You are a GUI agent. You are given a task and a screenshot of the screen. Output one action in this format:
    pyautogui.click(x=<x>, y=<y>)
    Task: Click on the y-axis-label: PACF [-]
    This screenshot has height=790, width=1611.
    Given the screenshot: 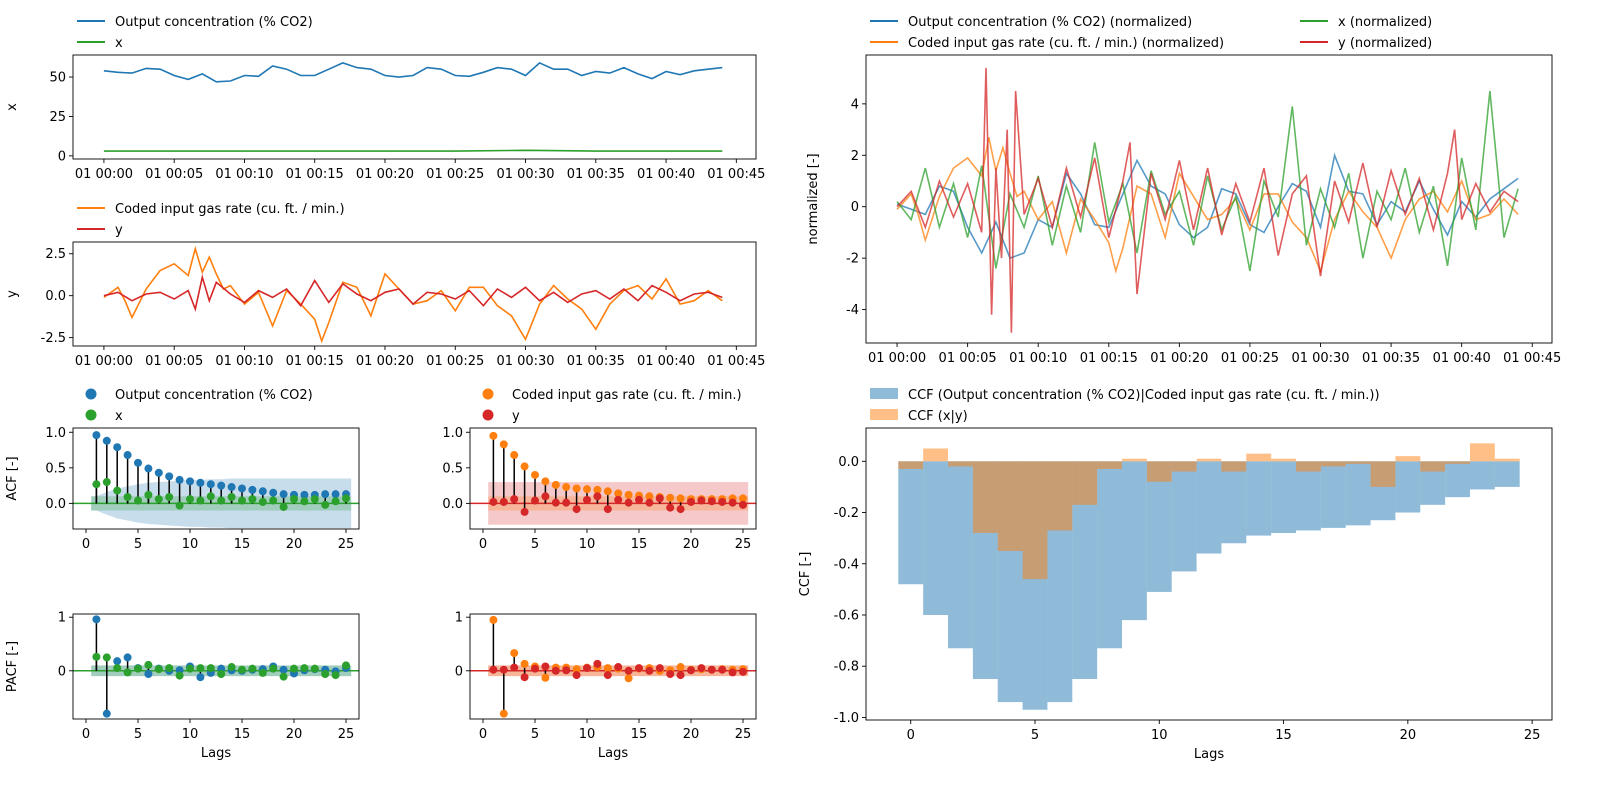 What is the action you would take?
    pyautogui.click(x=12, y=666)
    